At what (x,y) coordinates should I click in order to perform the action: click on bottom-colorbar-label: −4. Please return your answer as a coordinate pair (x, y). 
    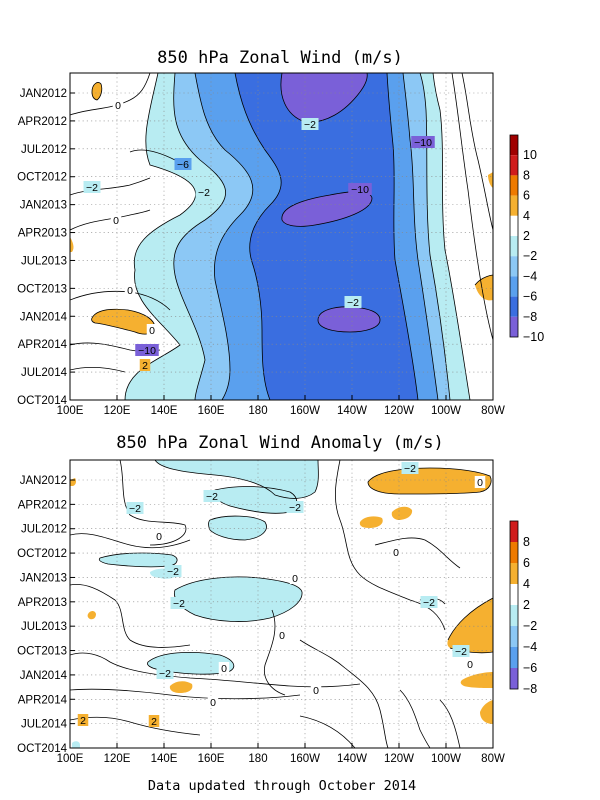
    Looking at the image, I should click on (530, 647).